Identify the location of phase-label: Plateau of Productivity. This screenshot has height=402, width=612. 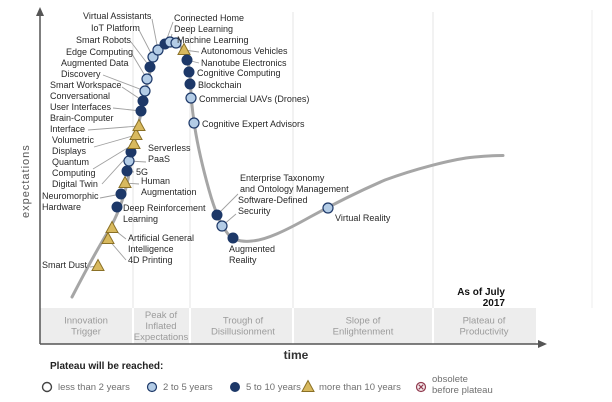
(483, 327).